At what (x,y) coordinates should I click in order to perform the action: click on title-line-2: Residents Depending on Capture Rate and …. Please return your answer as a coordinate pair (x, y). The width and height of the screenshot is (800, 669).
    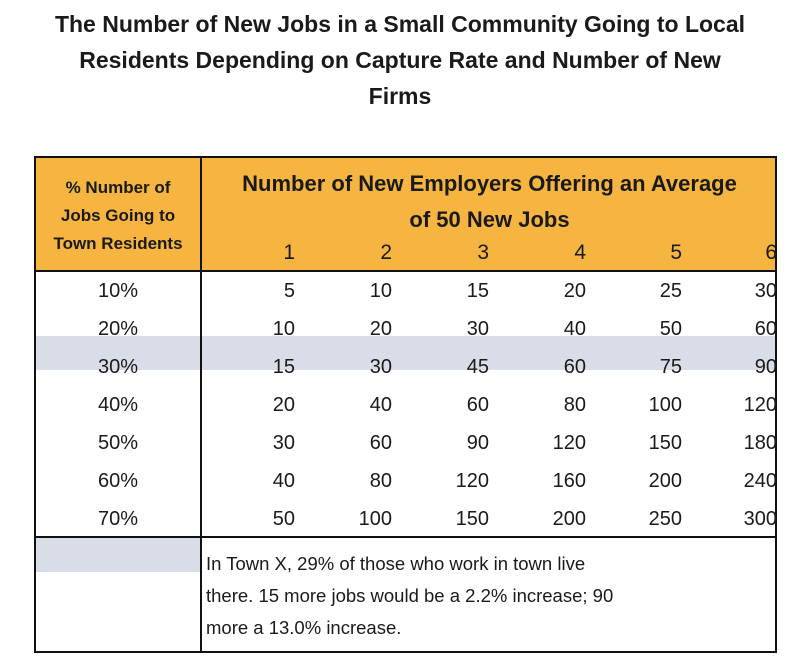
    Looking at the image, I should click on (400, 60).